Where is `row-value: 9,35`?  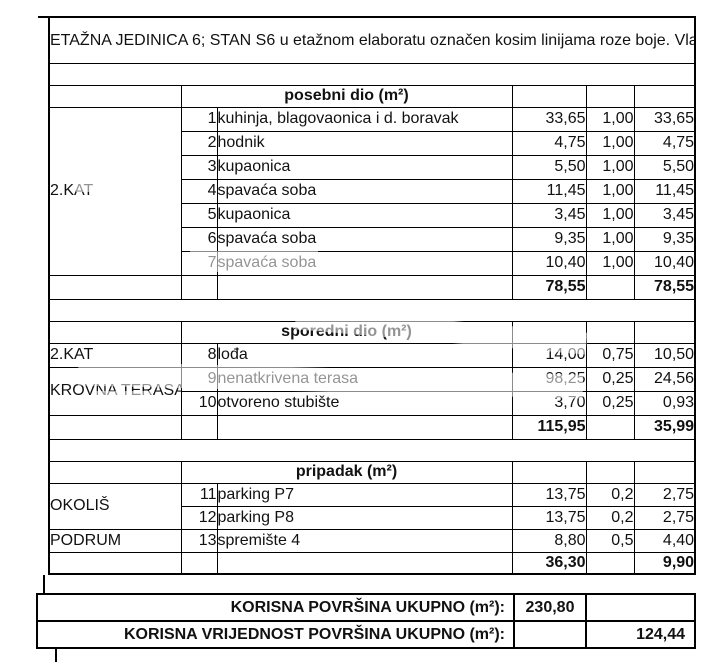
row-value: 9,35 is located at coordinates (664, 239).